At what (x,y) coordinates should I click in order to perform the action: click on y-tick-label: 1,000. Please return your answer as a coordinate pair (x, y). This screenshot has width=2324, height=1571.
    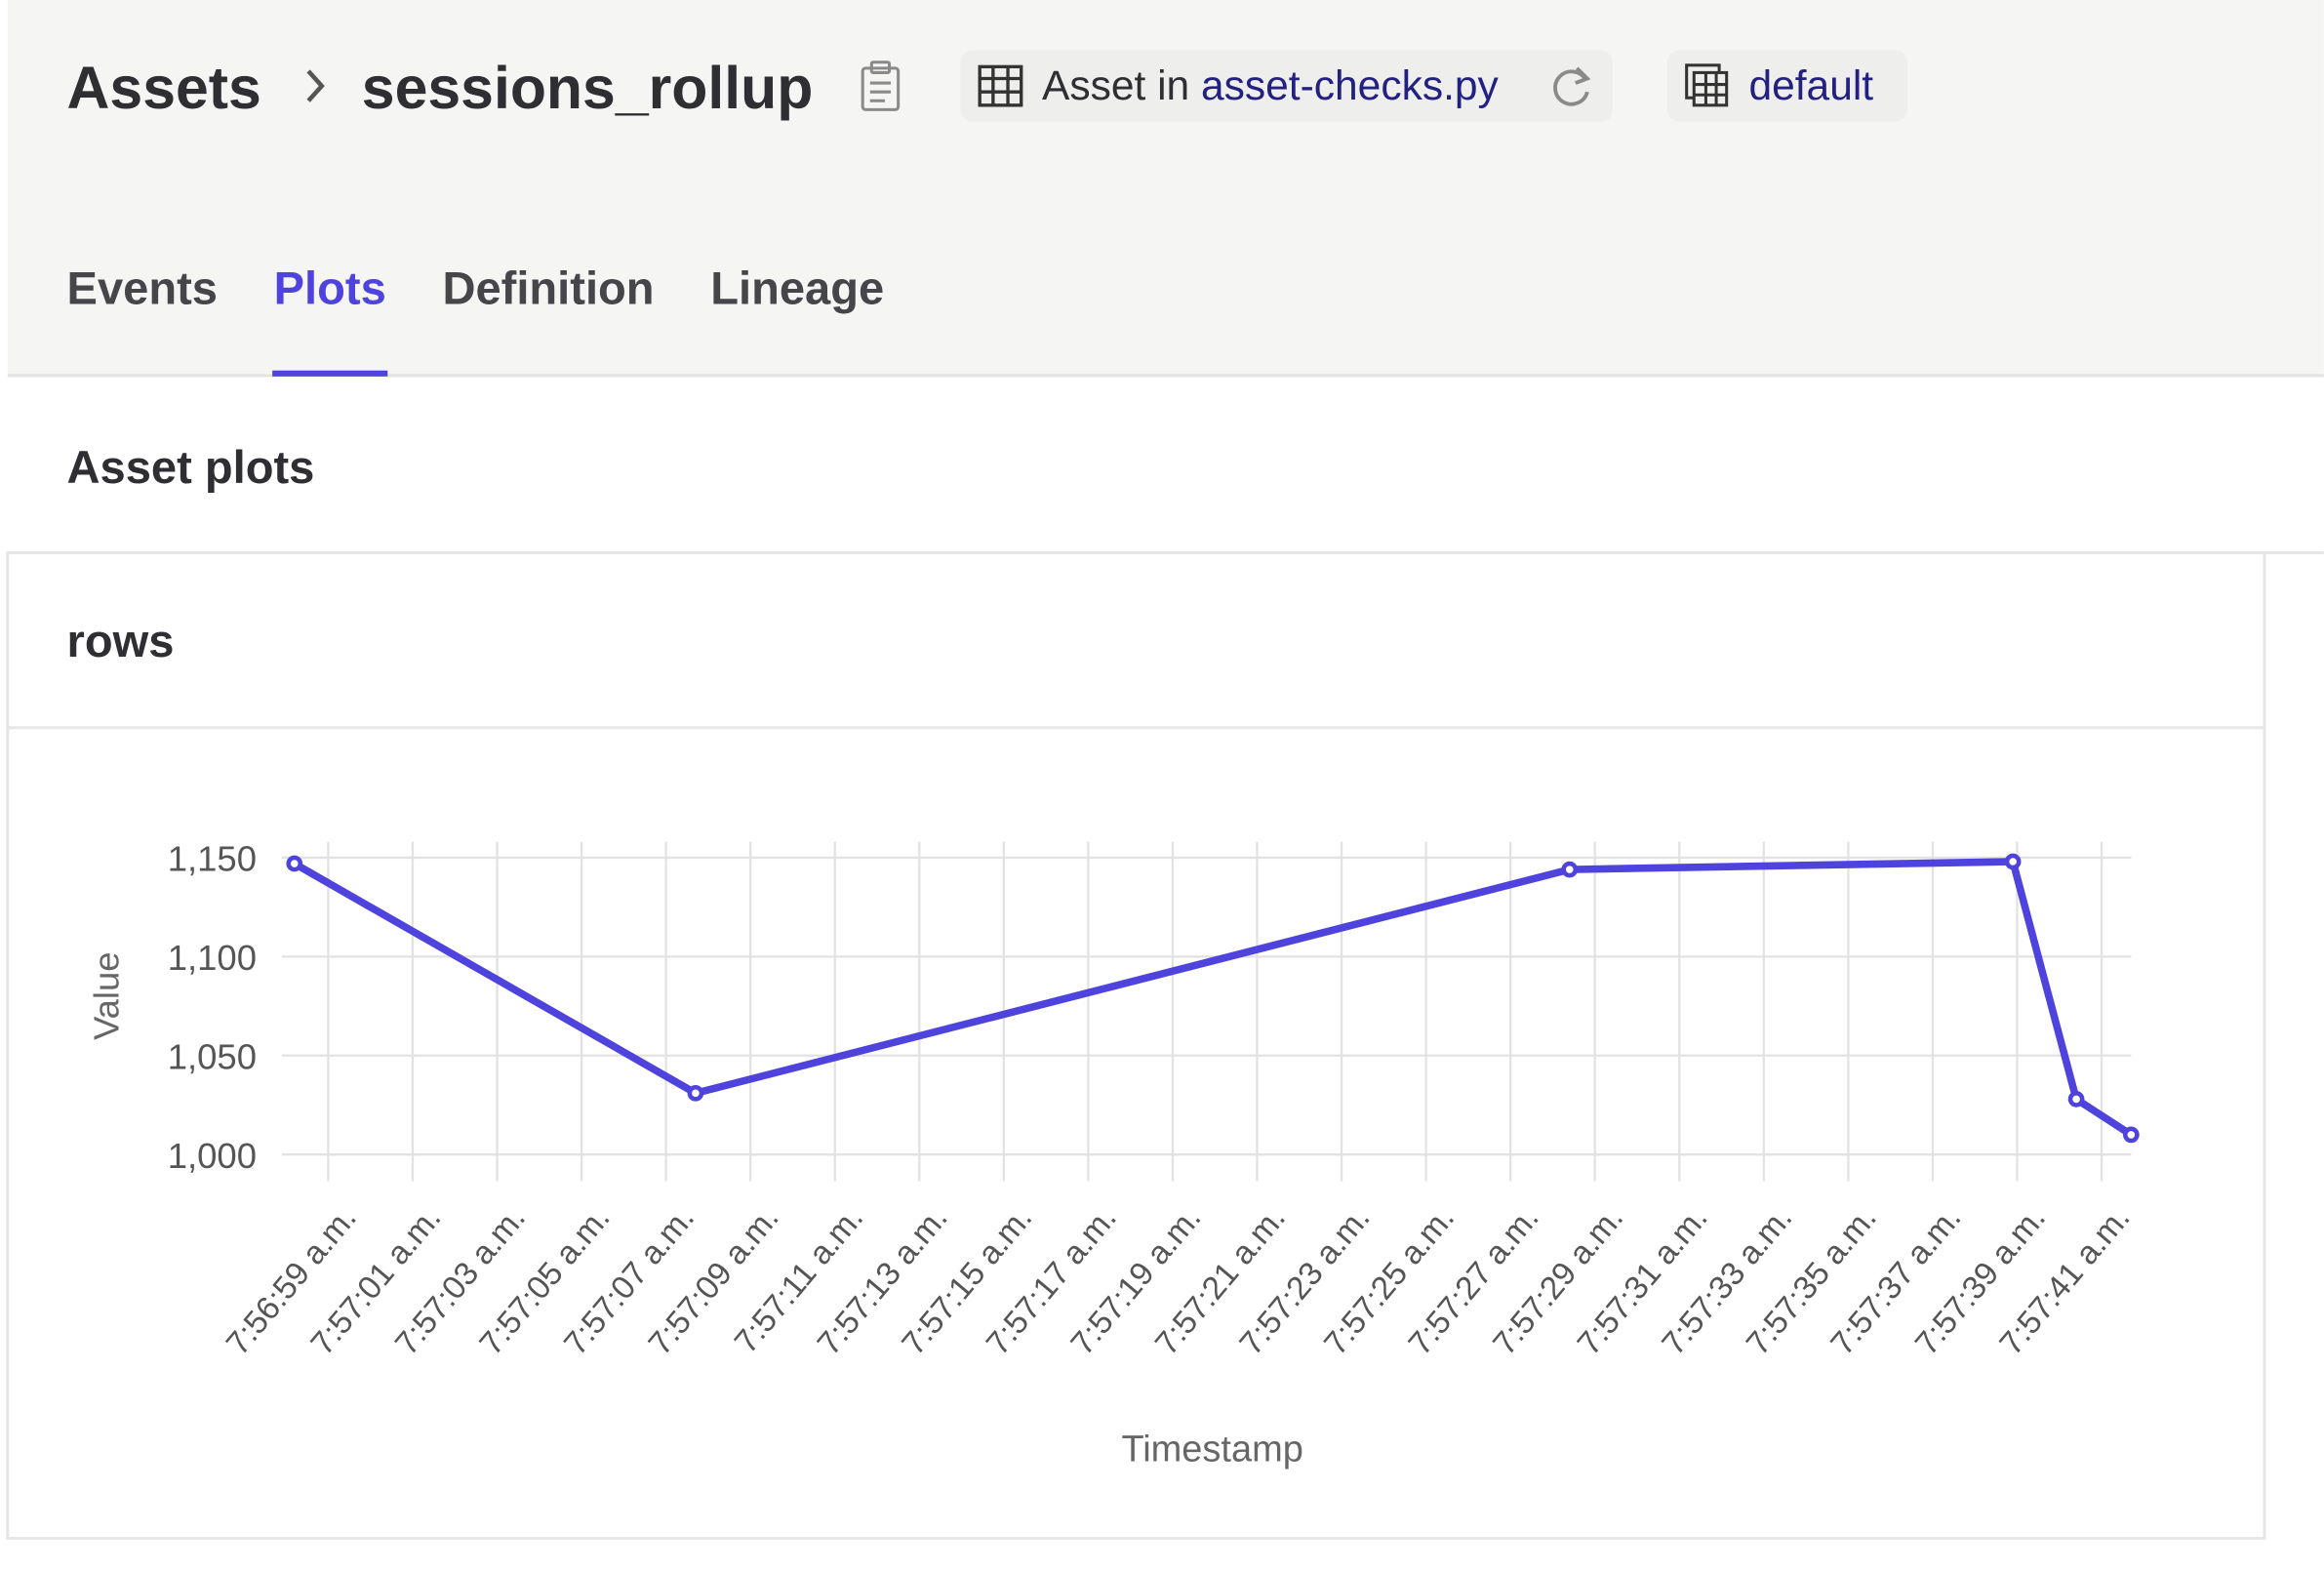
    Looking at the image, I should click on (212, 1156).